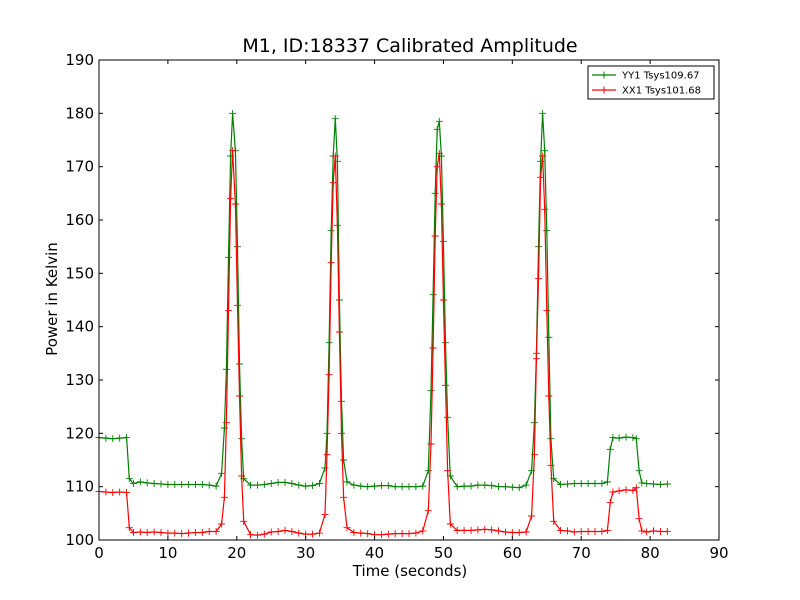 Image resolution: width=800 pixels, height=600 pixels. Describe the element at coordinates (409, 46) in the screenshot. I see `chart-title: M1, ID:18337 Calibrated Amplitude` at that location.